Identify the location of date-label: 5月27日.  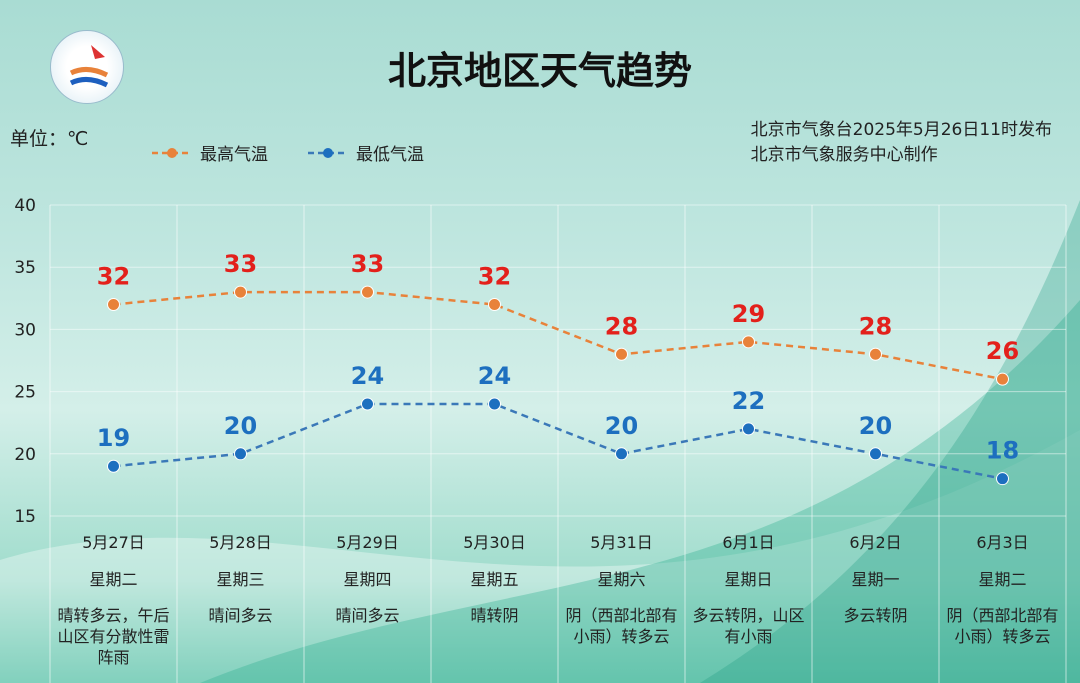
(113, 542).